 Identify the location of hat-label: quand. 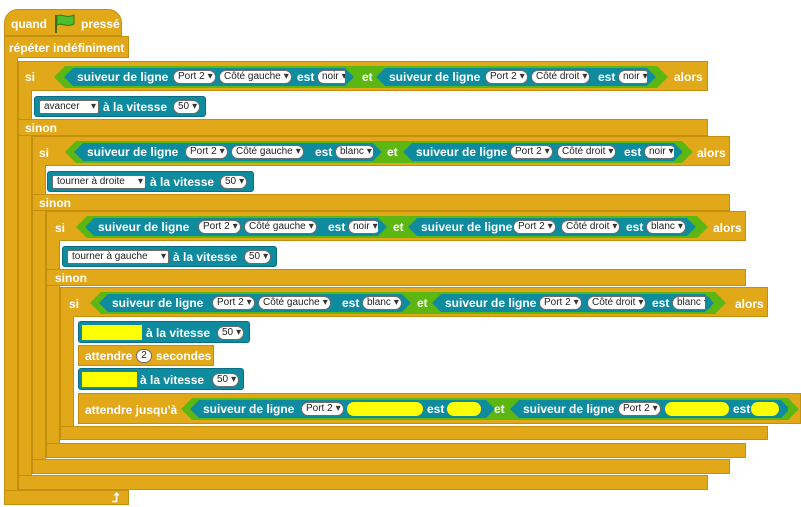
(29, 24).